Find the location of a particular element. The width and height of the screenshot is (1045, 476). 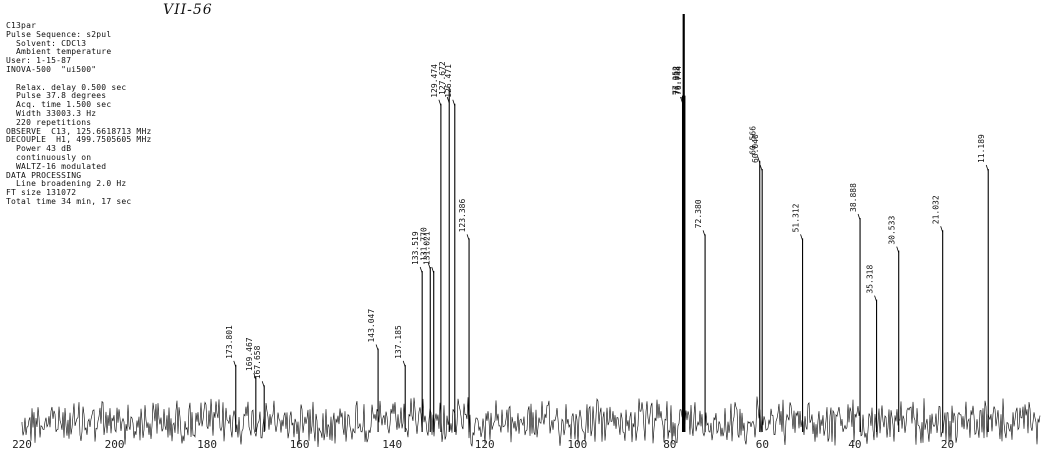

x-tick-label: 40 is located at coordinates (854, 444).